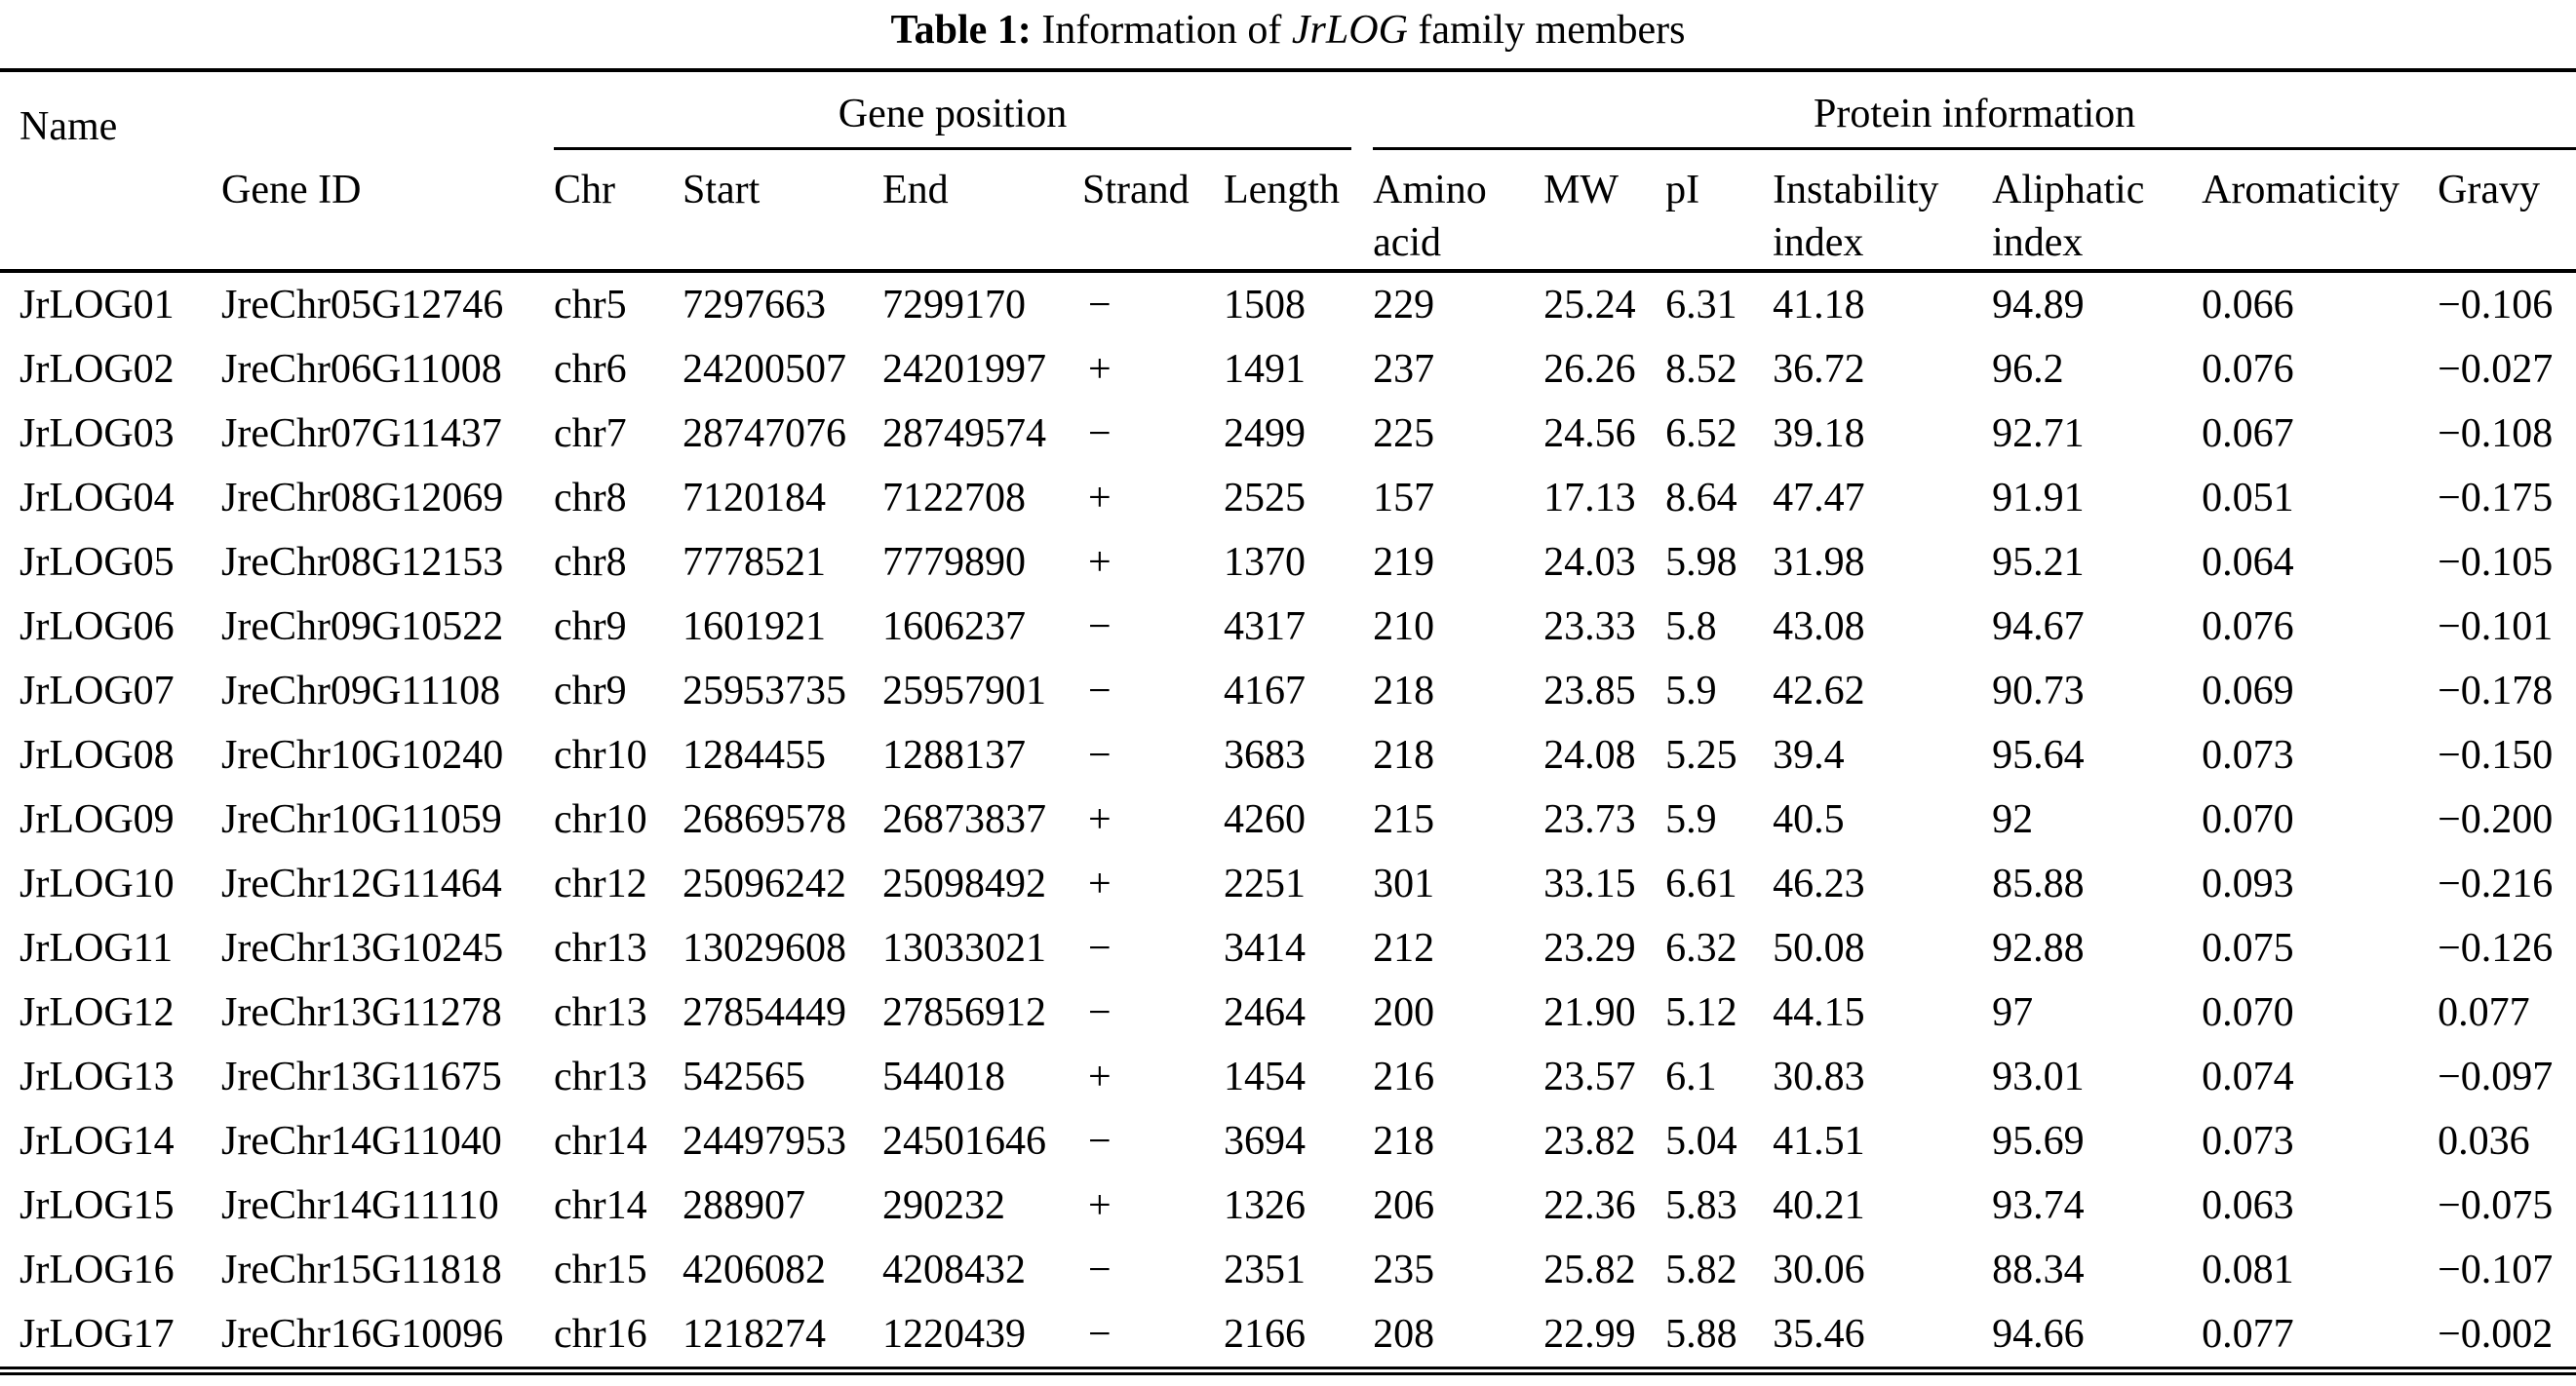  I want to click on group-header-spacer, so click(387, 110).